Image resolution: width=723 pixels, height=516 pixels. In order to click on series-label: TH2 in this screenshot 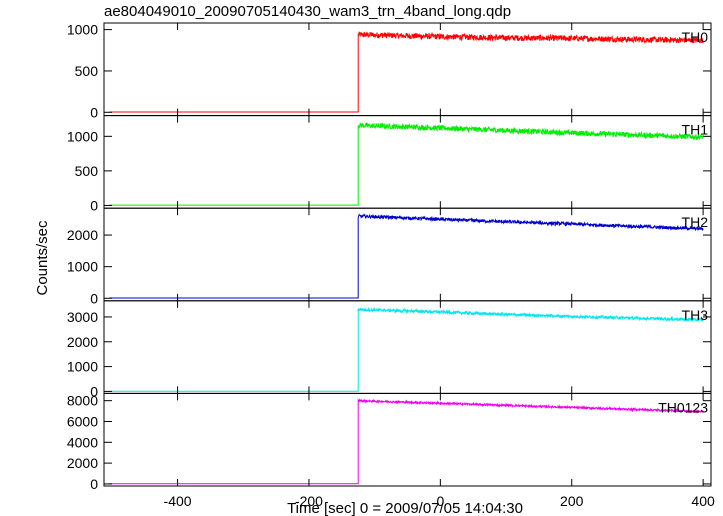, I will do `click(695, 222)`.